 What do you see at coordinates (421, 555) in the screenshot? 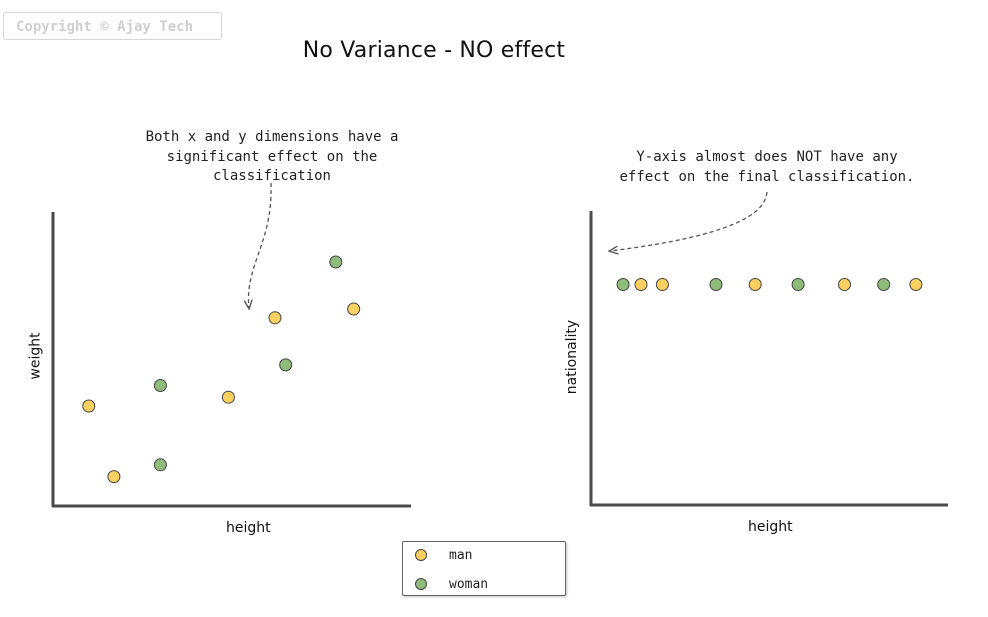
I see `legend-swatch-man` at bounding box center [421, 555].